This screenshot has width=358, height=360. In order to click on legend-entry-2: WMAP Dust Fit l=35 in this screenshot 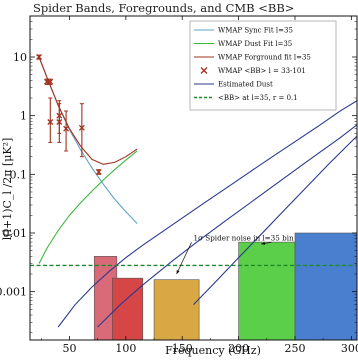, I will do `click(243, 44)`.